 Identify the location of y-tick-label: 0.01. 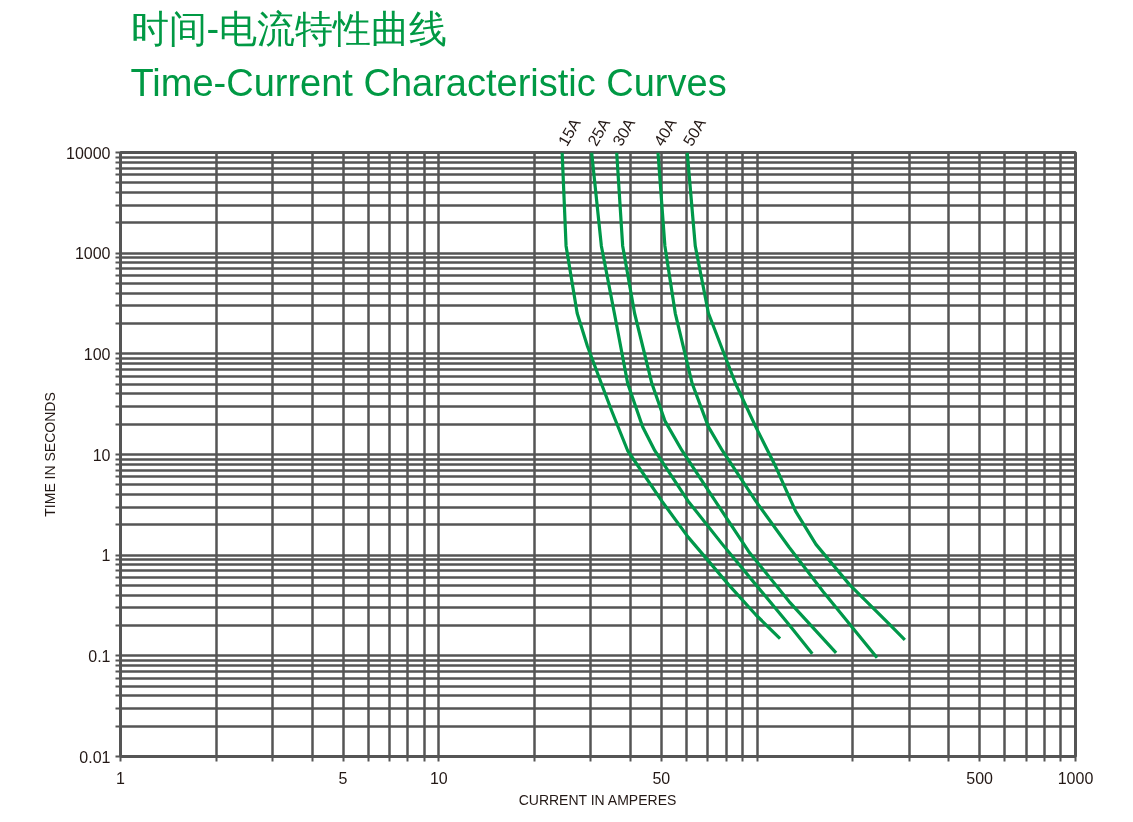
(95, 757).